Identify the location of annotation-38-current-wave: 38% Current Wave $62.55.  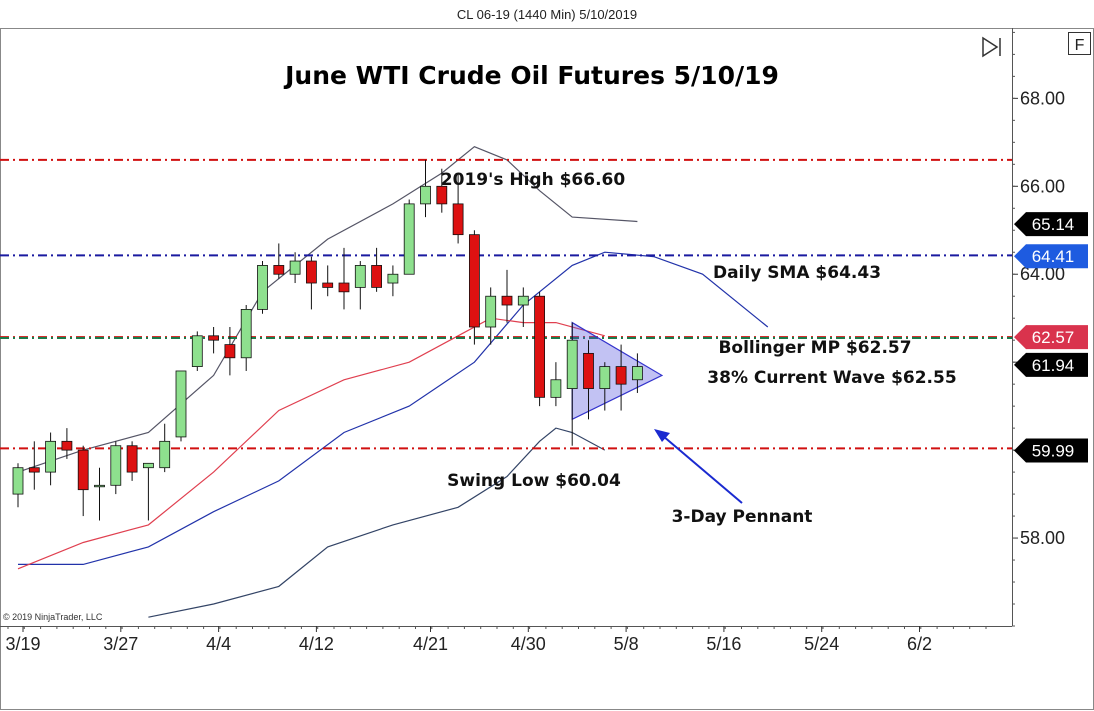
(831, 378).